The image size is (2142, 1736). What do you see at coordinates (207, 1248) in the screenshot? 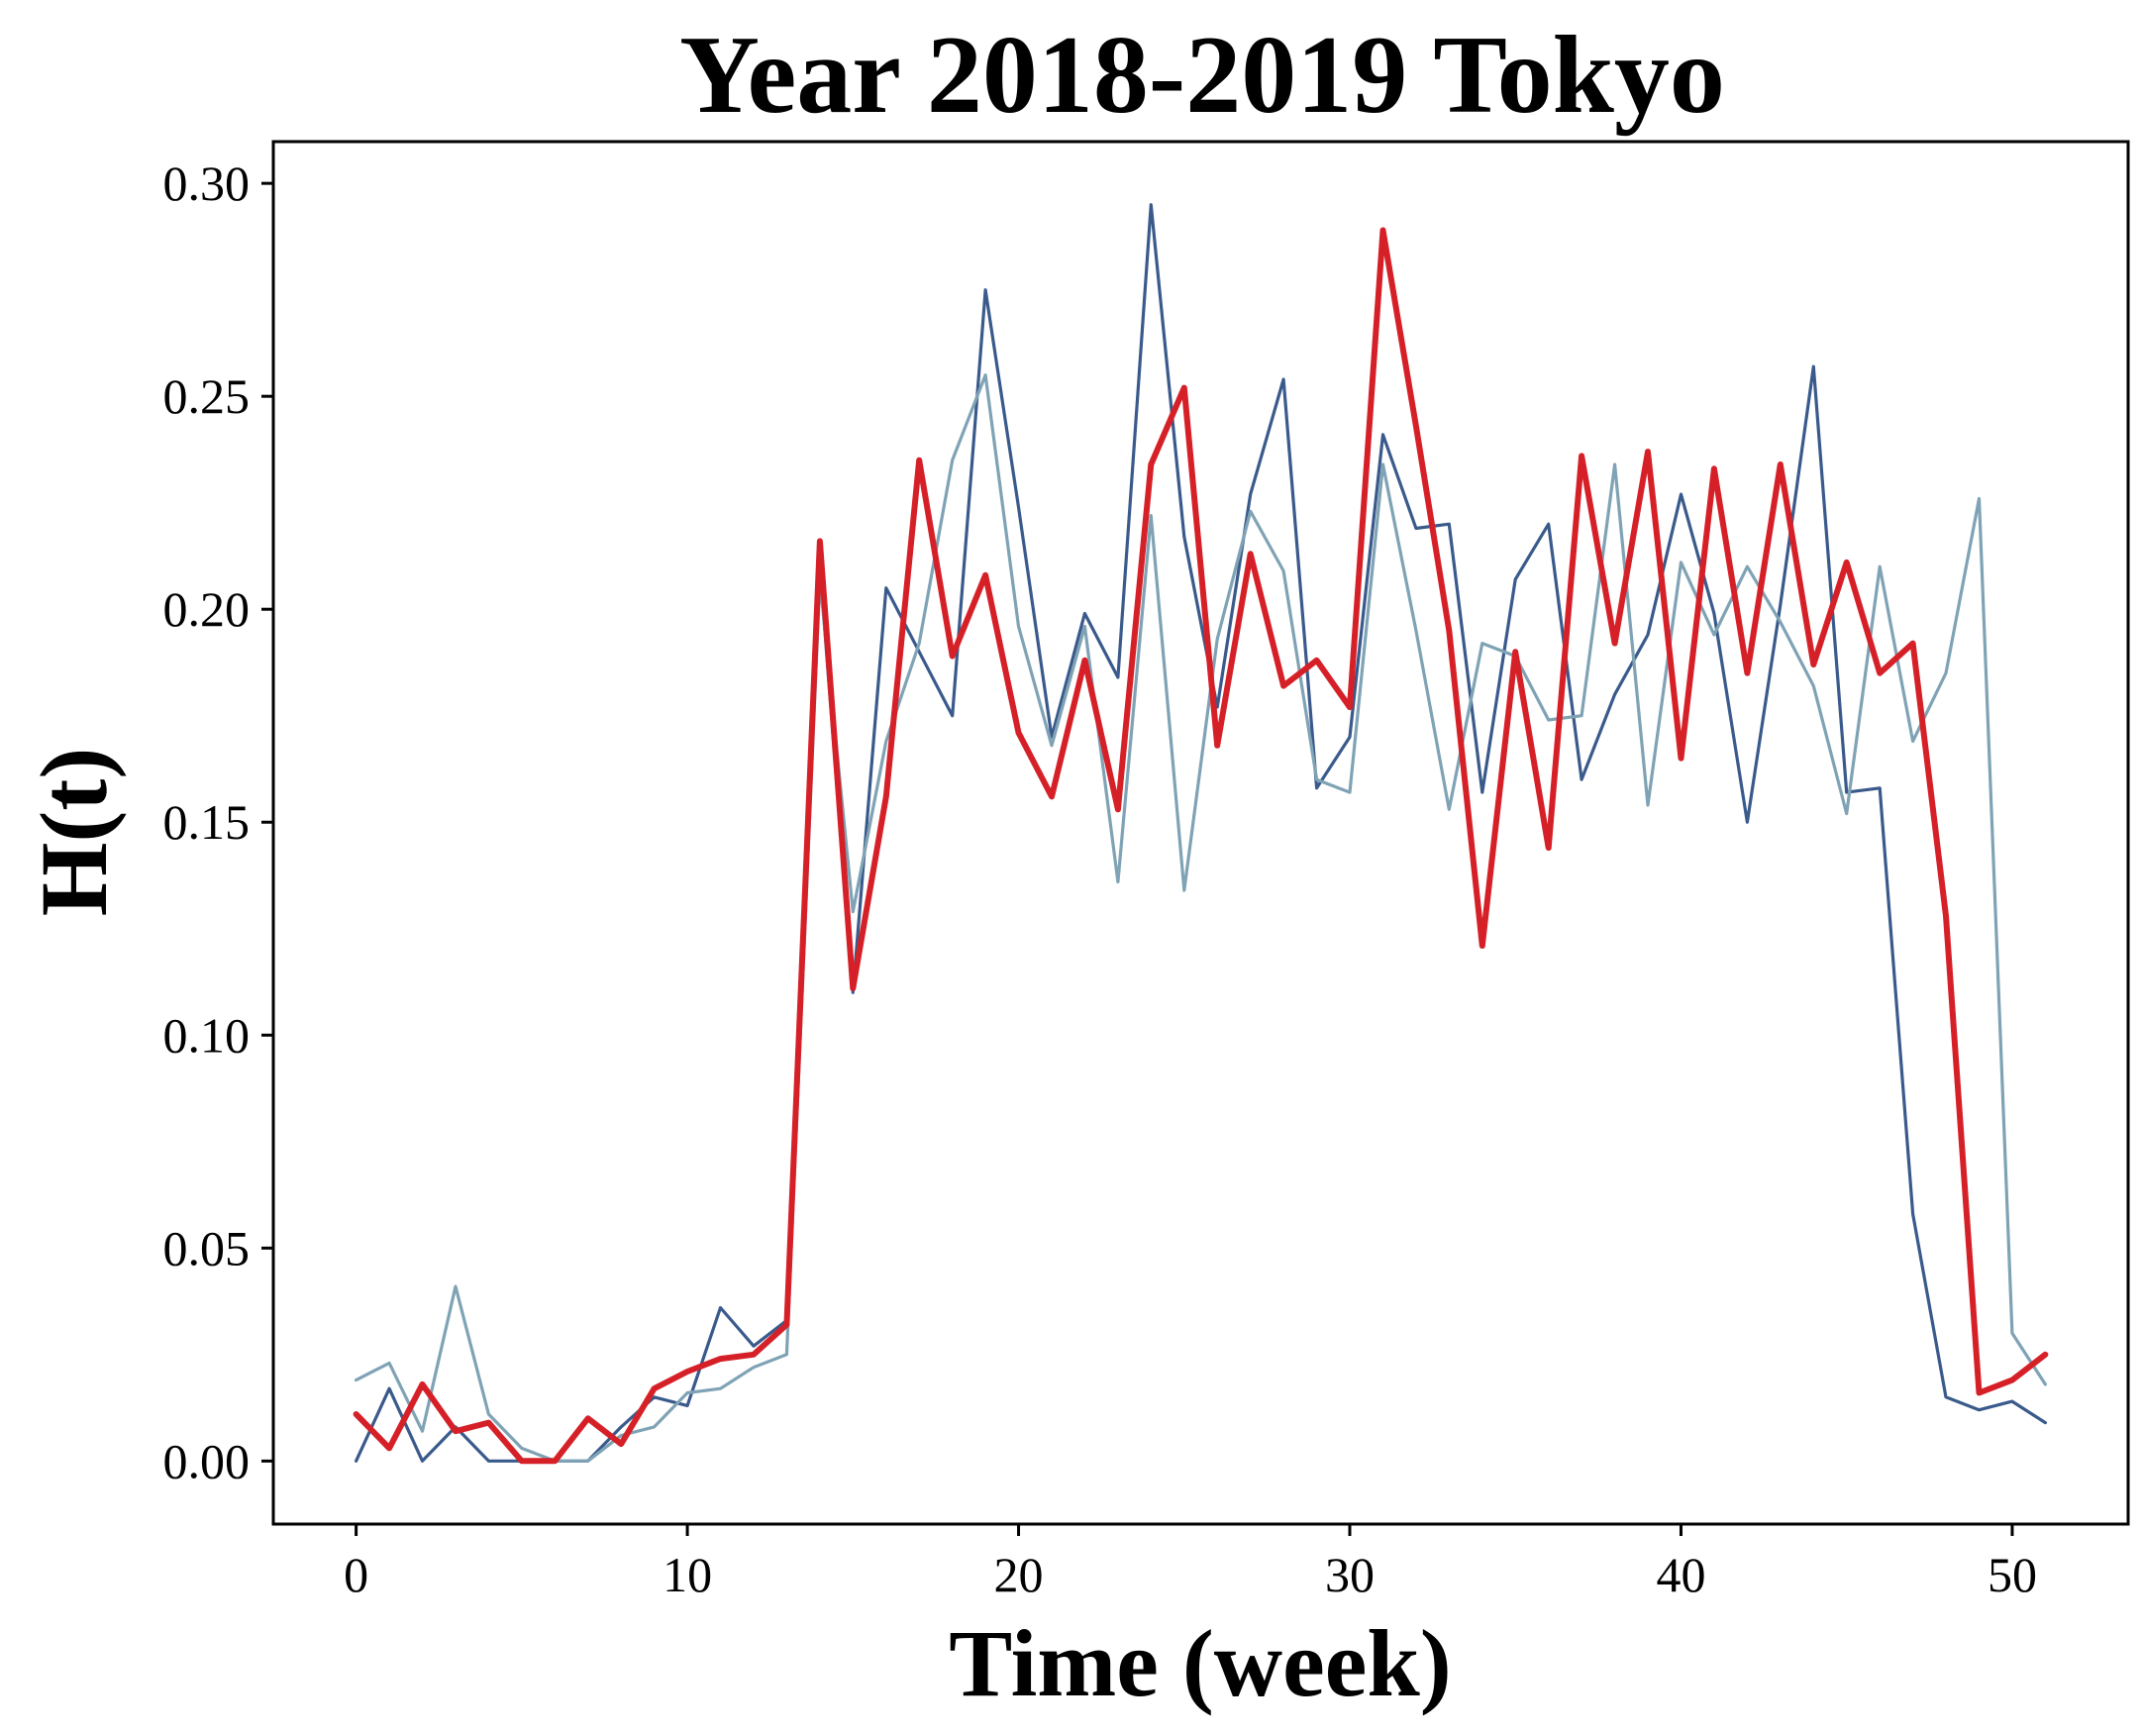
I see `y-tick-label: 0.05` at bounding box center [207, 1248].